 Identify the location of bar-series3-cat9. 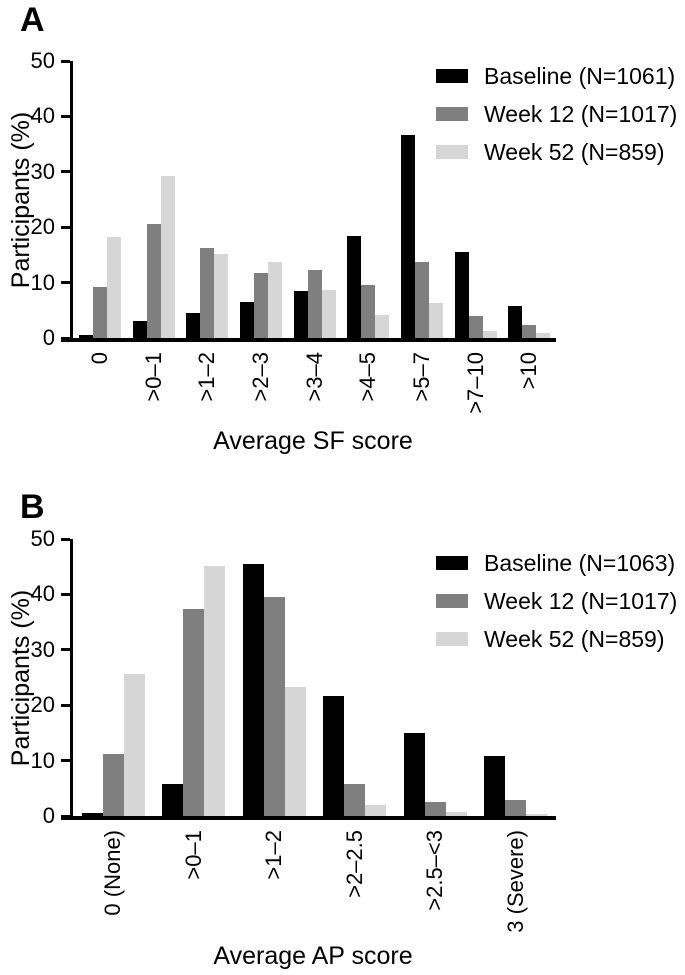
(543, 335).